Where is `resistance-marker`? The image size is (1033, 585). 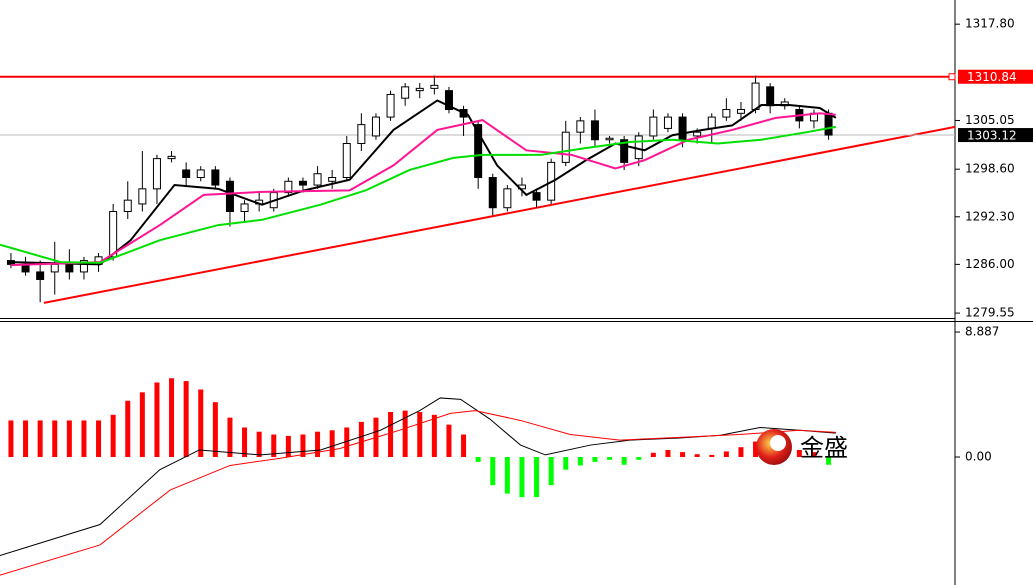
resistance-marker is located at coordinates (952, 77).